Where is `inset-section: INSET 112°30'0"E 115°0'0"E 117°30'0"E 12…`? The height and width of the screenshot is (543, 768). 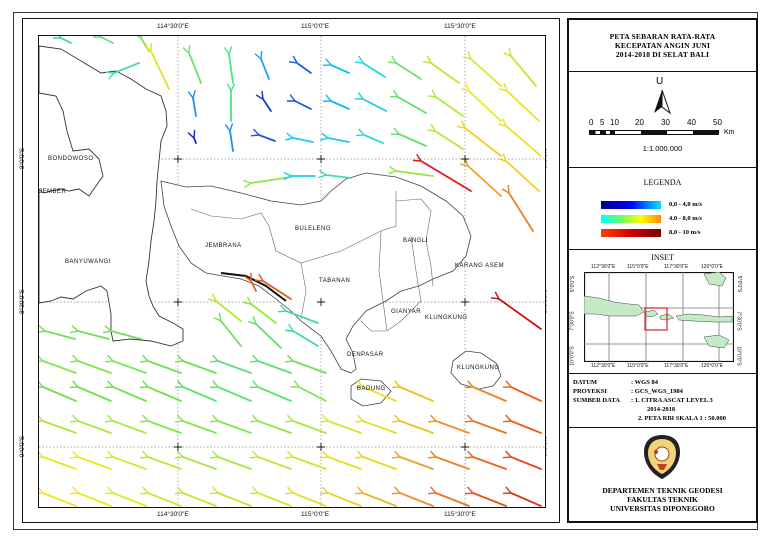 inset-section: INSET 112°30'0"E 115°0'0"E 117°30'0"E 12… is located at coordinates (662, 312).